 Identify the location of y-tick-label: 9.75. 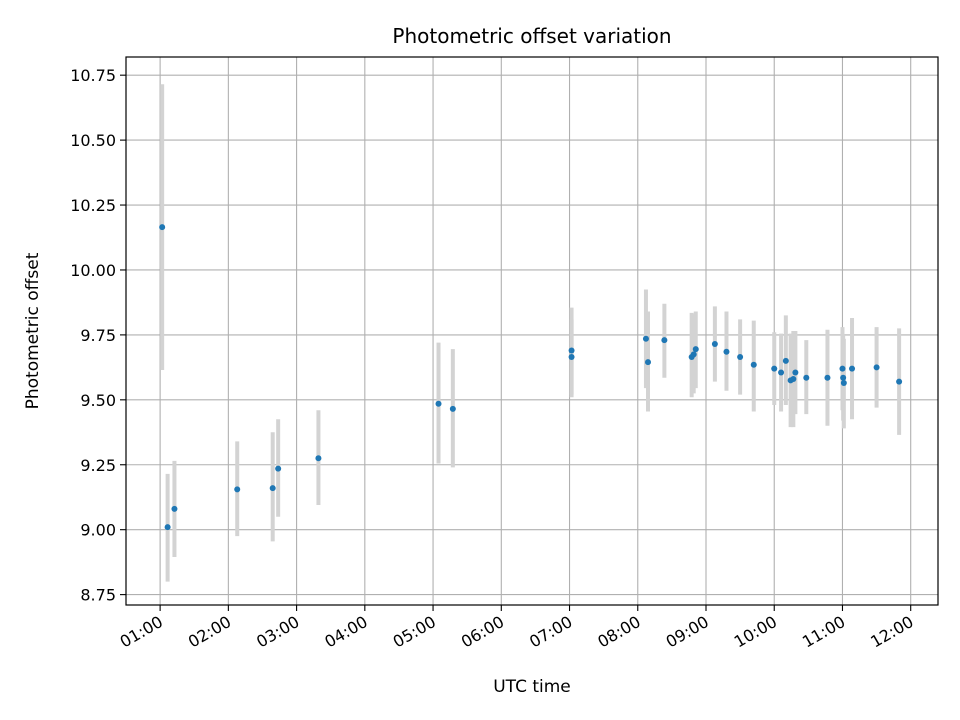
(98, 335).